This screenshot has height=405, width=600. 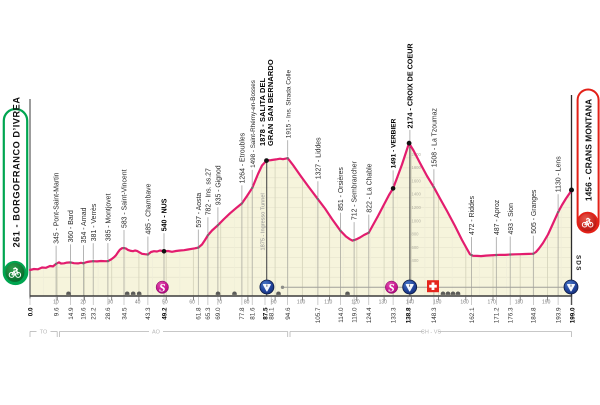 I want to click on svg-text: 28.6, so click(x=108, y=313).